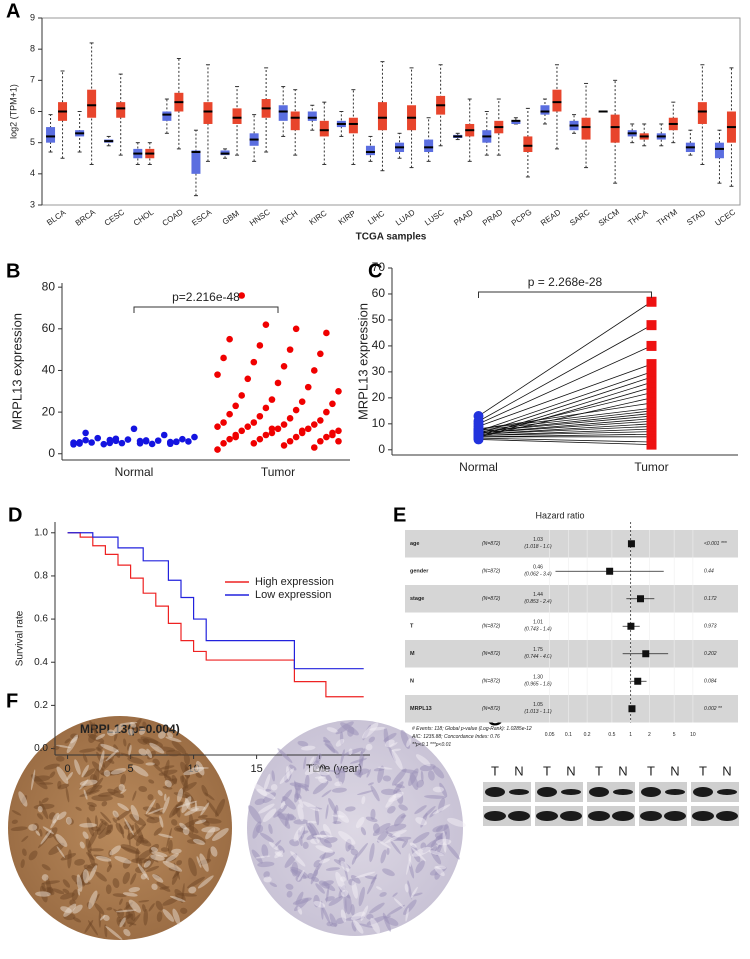  Describe the element at coordinates (710, 682) in the screenshot. I see `p-label: 0.084` at that location.